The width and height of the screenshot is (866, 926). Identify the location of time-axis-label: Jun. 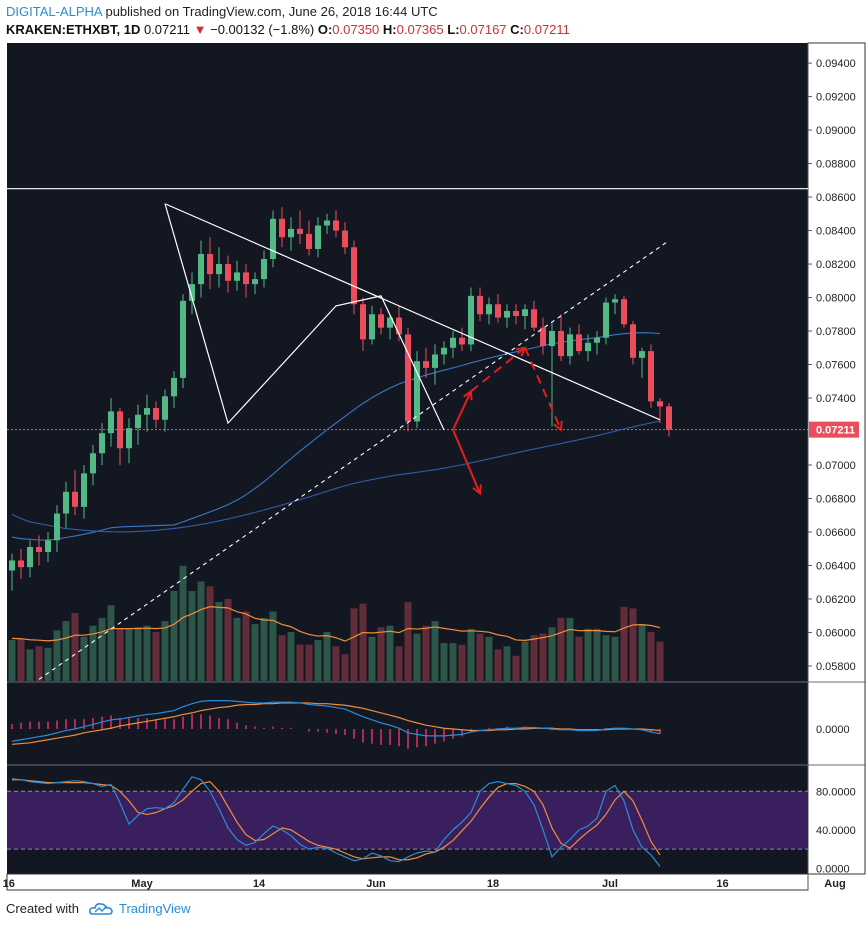
(376, 884).